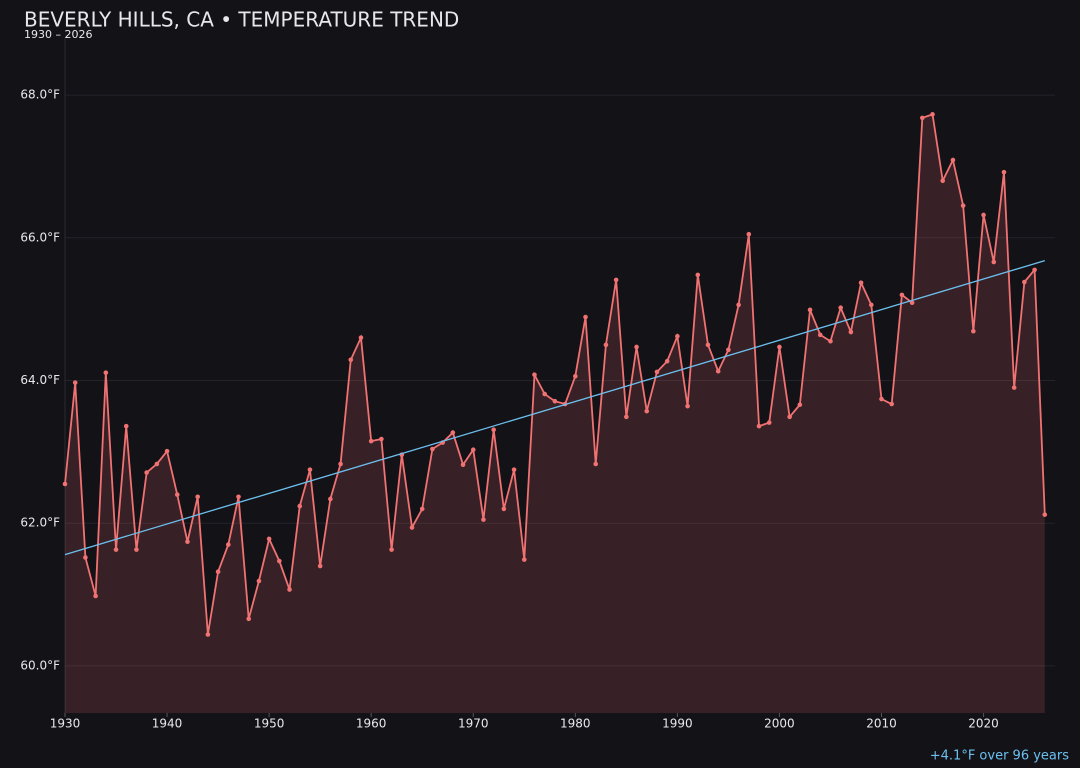 The width and height of the screenshot is (1080, 768). What do you see at coordinates (241, 20) in the screenshot?
I see `chart-title: BEVERLY HILLS, CA • TEMPERATURE TREND` at bounding box center [241, 20].